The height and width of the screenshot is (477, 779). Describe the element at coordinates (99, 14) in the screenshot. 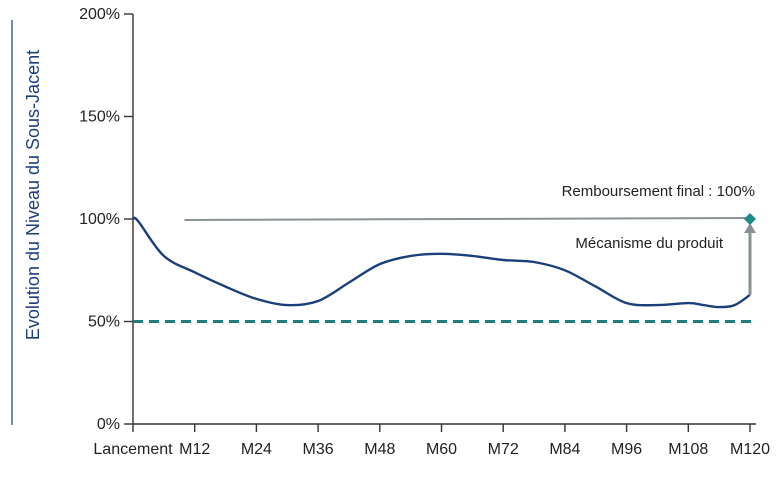

I see `y-tick-label: 200%` at that location.